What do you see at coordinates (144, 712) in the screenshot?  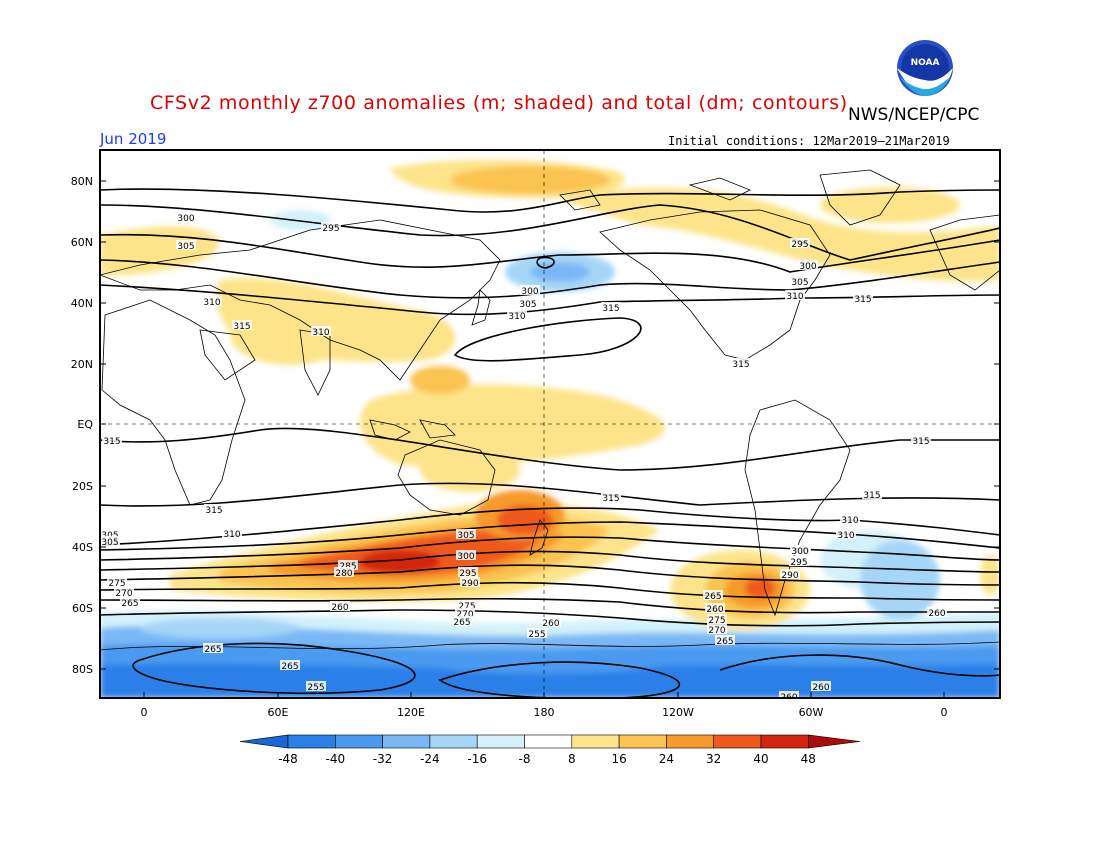 I see `lon-tick-label: 0` at bounding box center [144, 712].